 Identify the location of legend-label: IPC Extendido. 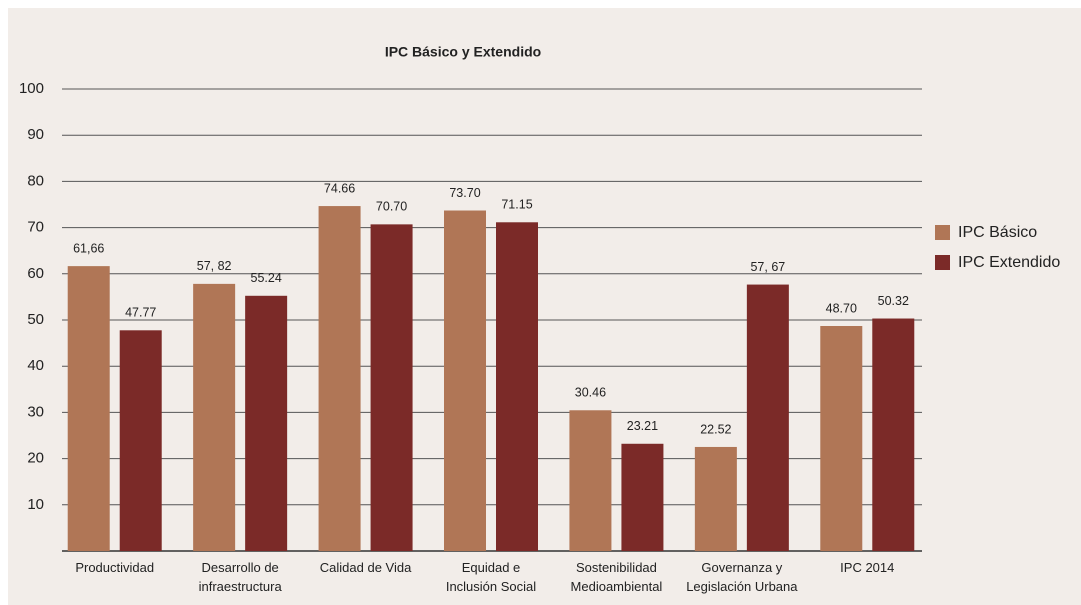
(1009, 262).